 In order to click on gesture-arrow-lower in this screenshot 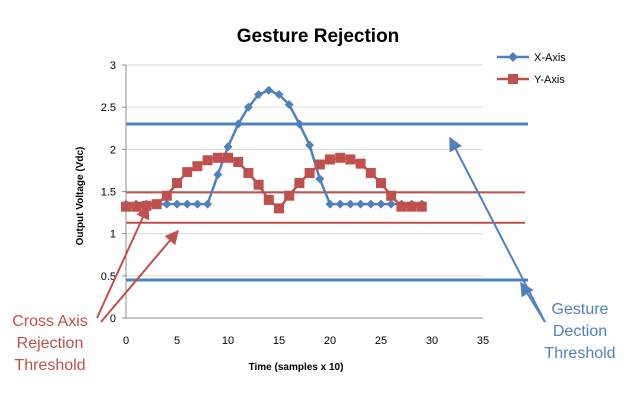, I will do `click(533, 302)`.